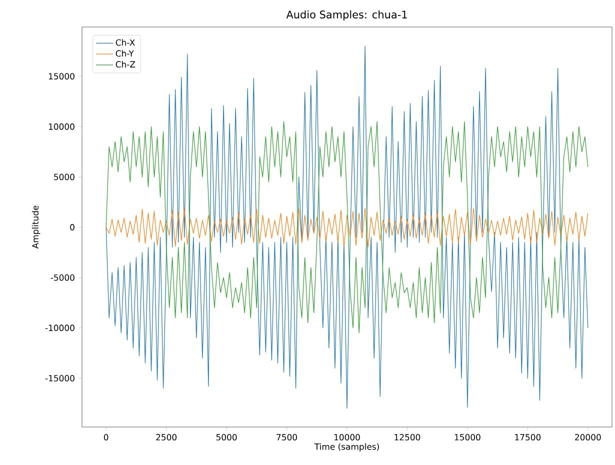  I want to click on y-tick-label: 0, so click(72, 227).